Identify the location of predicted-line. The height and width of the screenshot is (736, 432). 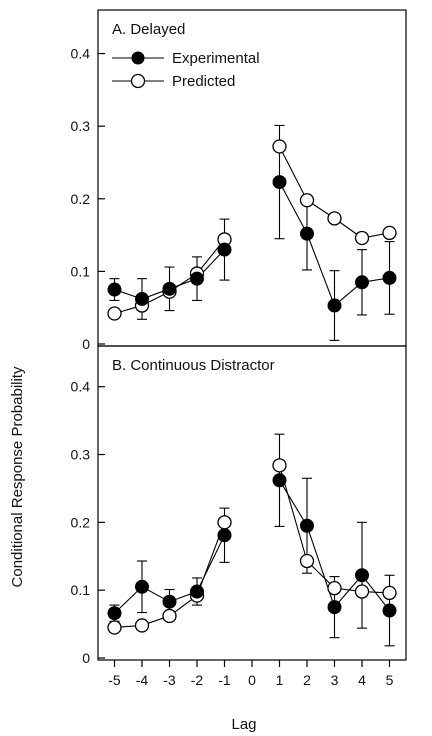
(334, 529).